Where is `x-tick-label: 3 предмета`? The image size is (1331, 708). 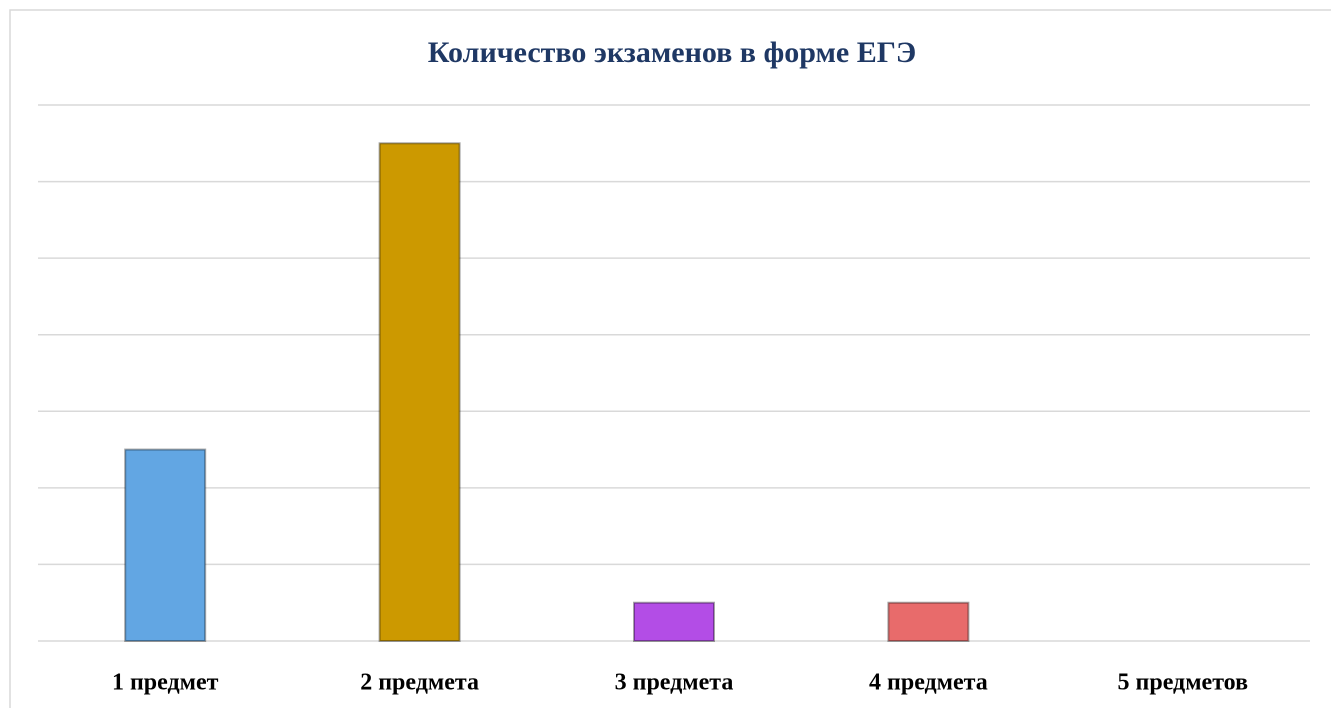
x-tick-label: 3 предмета is located at coordinates (674, 683).